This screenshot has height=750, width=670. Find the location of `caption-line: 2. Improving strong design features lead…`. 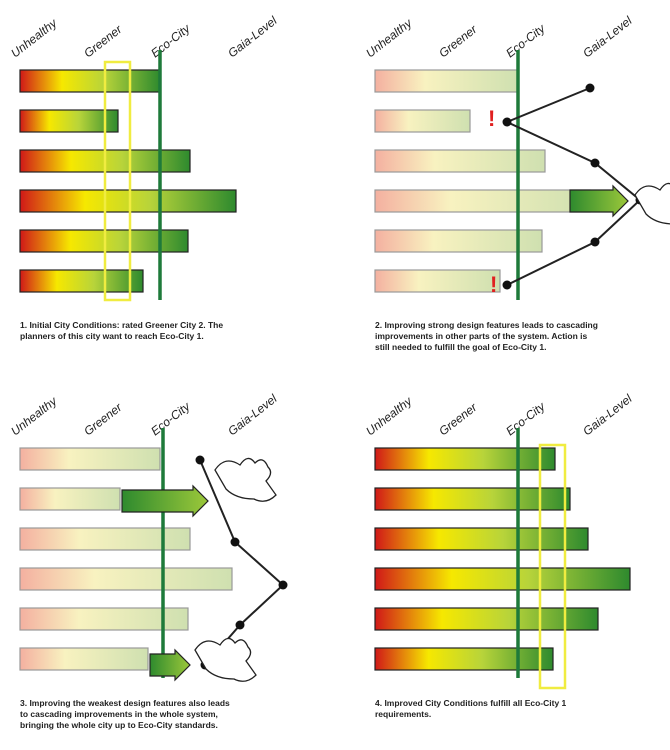

caption-line: 2. Improving strong design features lead… is located at coordinates (486, 325).